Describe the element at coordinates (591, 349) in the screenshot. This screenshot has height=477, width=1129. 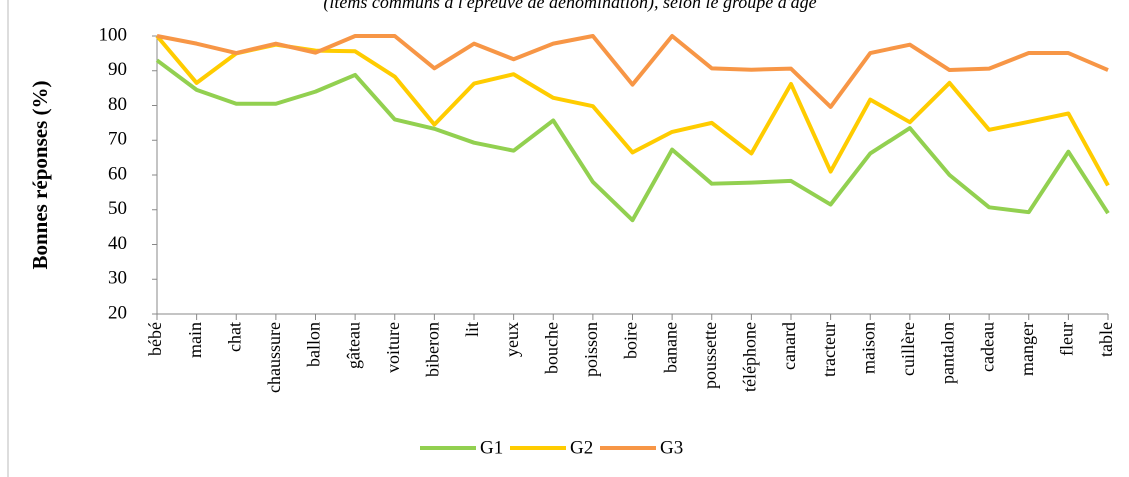
I see `x-tick-label: poisson` at that location.